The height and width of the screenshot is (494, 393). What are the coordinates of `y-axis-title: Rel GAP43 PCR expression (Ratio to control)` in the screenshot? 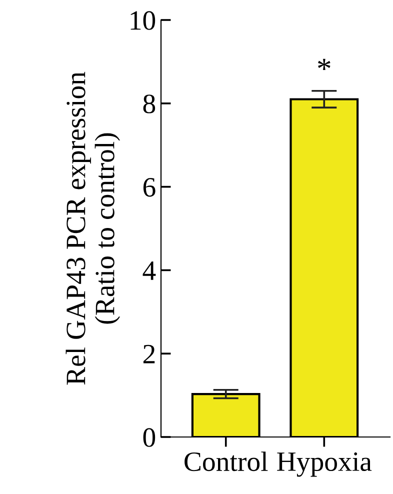 It's located at (93, 228).